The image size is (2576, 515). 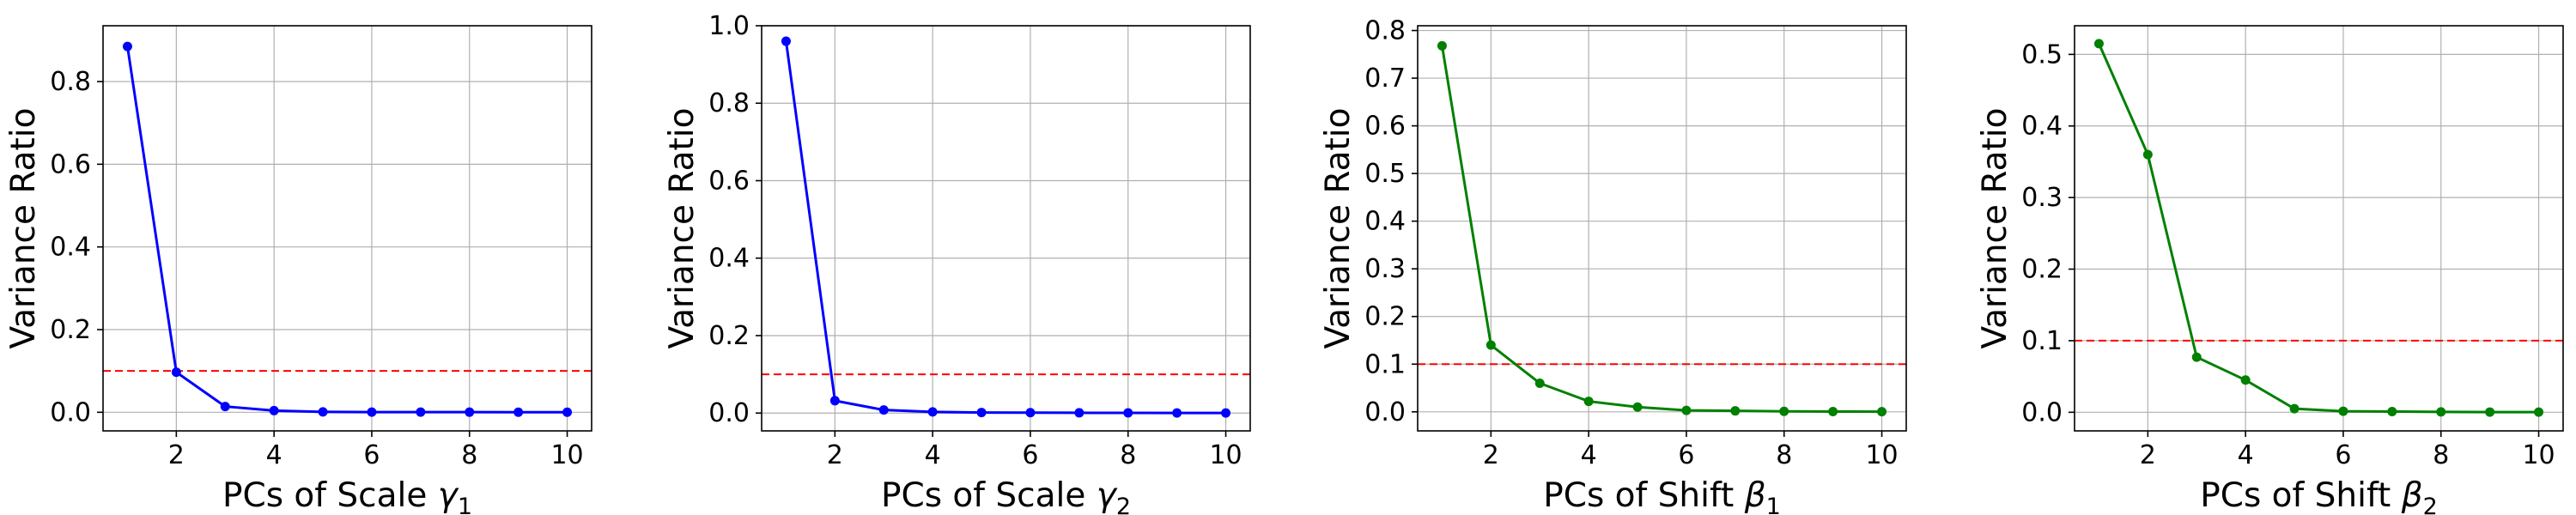 I want to click on x-axis-label-symbol: γ, so click(x=1107, y=495).